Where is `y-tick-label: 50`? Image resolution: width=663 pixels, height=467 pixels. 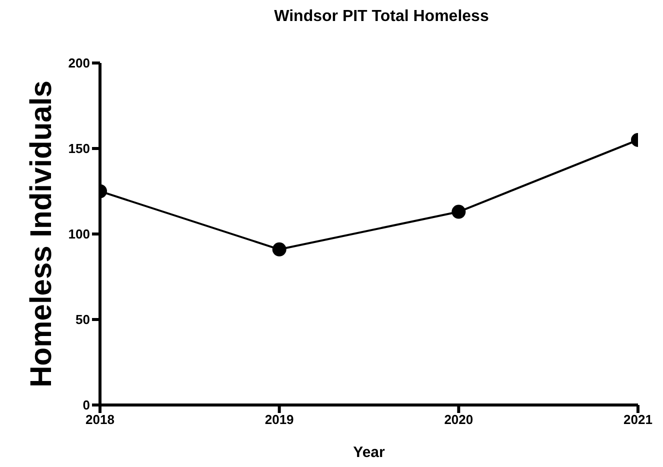
y-tick-label: 50 is located at coordinates (83, 320).